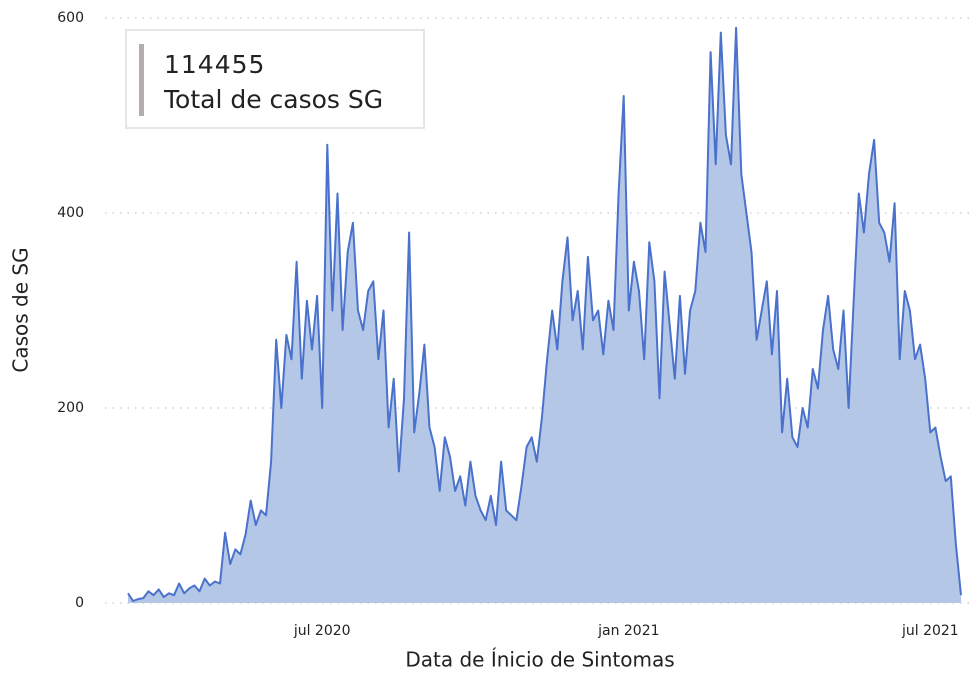 The height and width of the screenshot is (673, 979). I want to click on x-tick-label: jul 2021, so click(930, 631).